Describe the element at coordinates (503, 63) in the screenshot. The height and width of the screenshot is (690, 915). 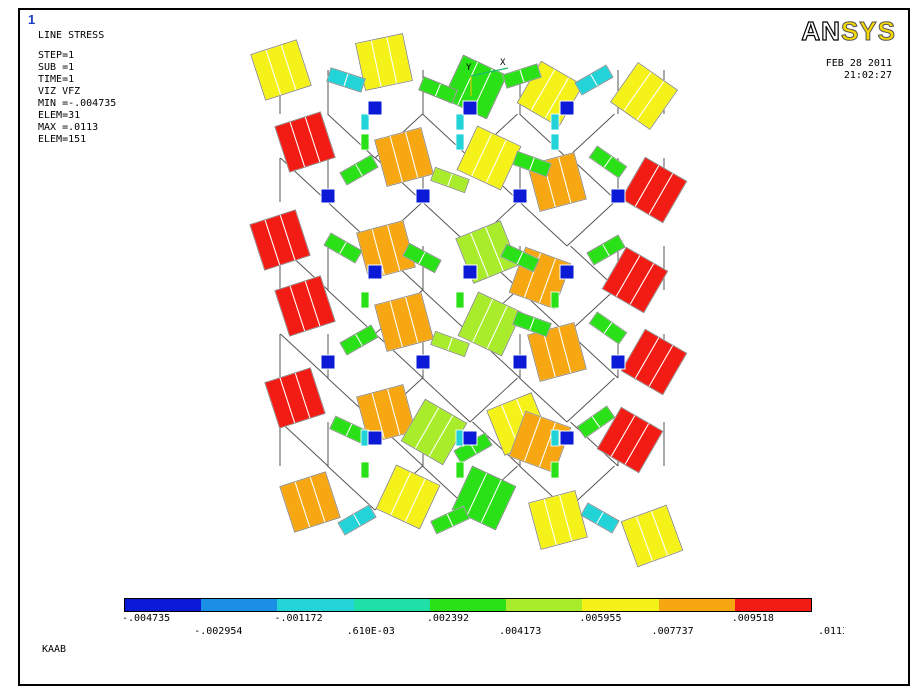
I see `x-axis-label: X` at that location.